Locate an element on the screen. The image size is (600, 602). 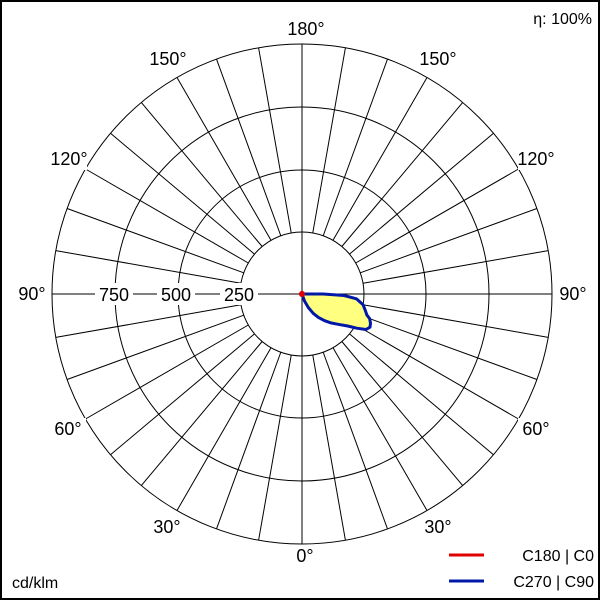
angle-label-mid_upper_left: 120° is located at coordinates (68, 159).